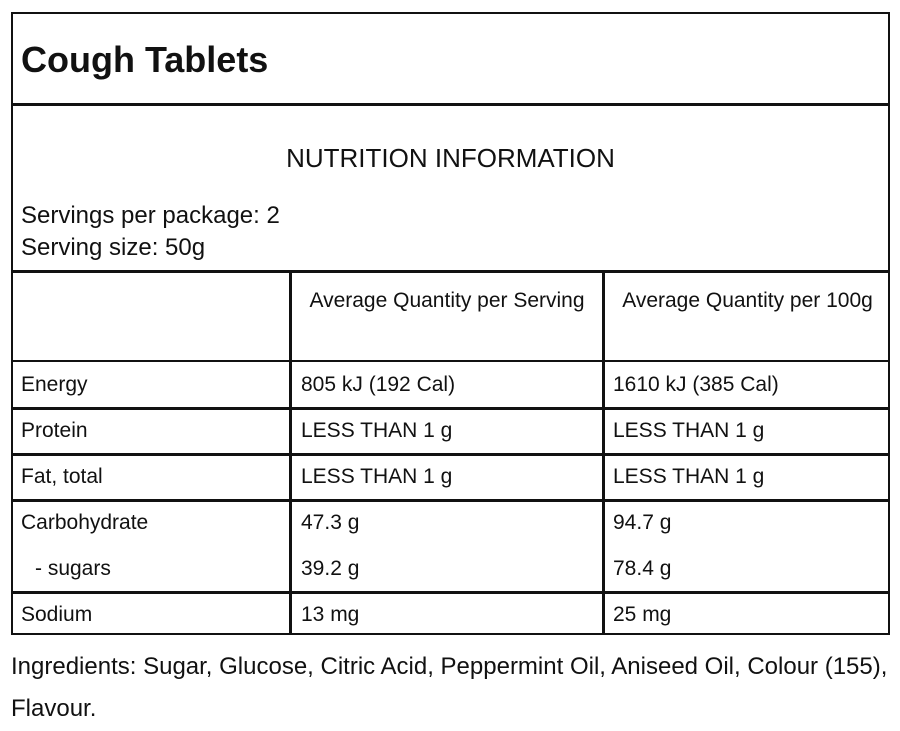 The width and height of the screenshot is (900, 731). Describe the element at coordinates (447, 300) in the screenshot. I see `column-header: Average Quantity per Serving` at that location.